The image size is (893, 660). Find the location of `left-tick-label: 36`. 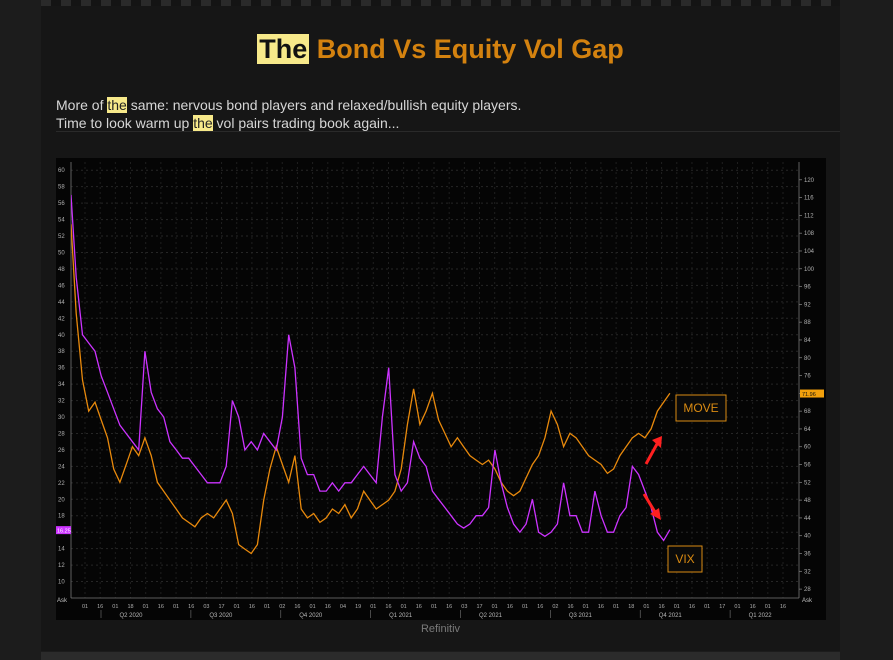

left-tick-label: 36 is located at coordinates (61, 369).